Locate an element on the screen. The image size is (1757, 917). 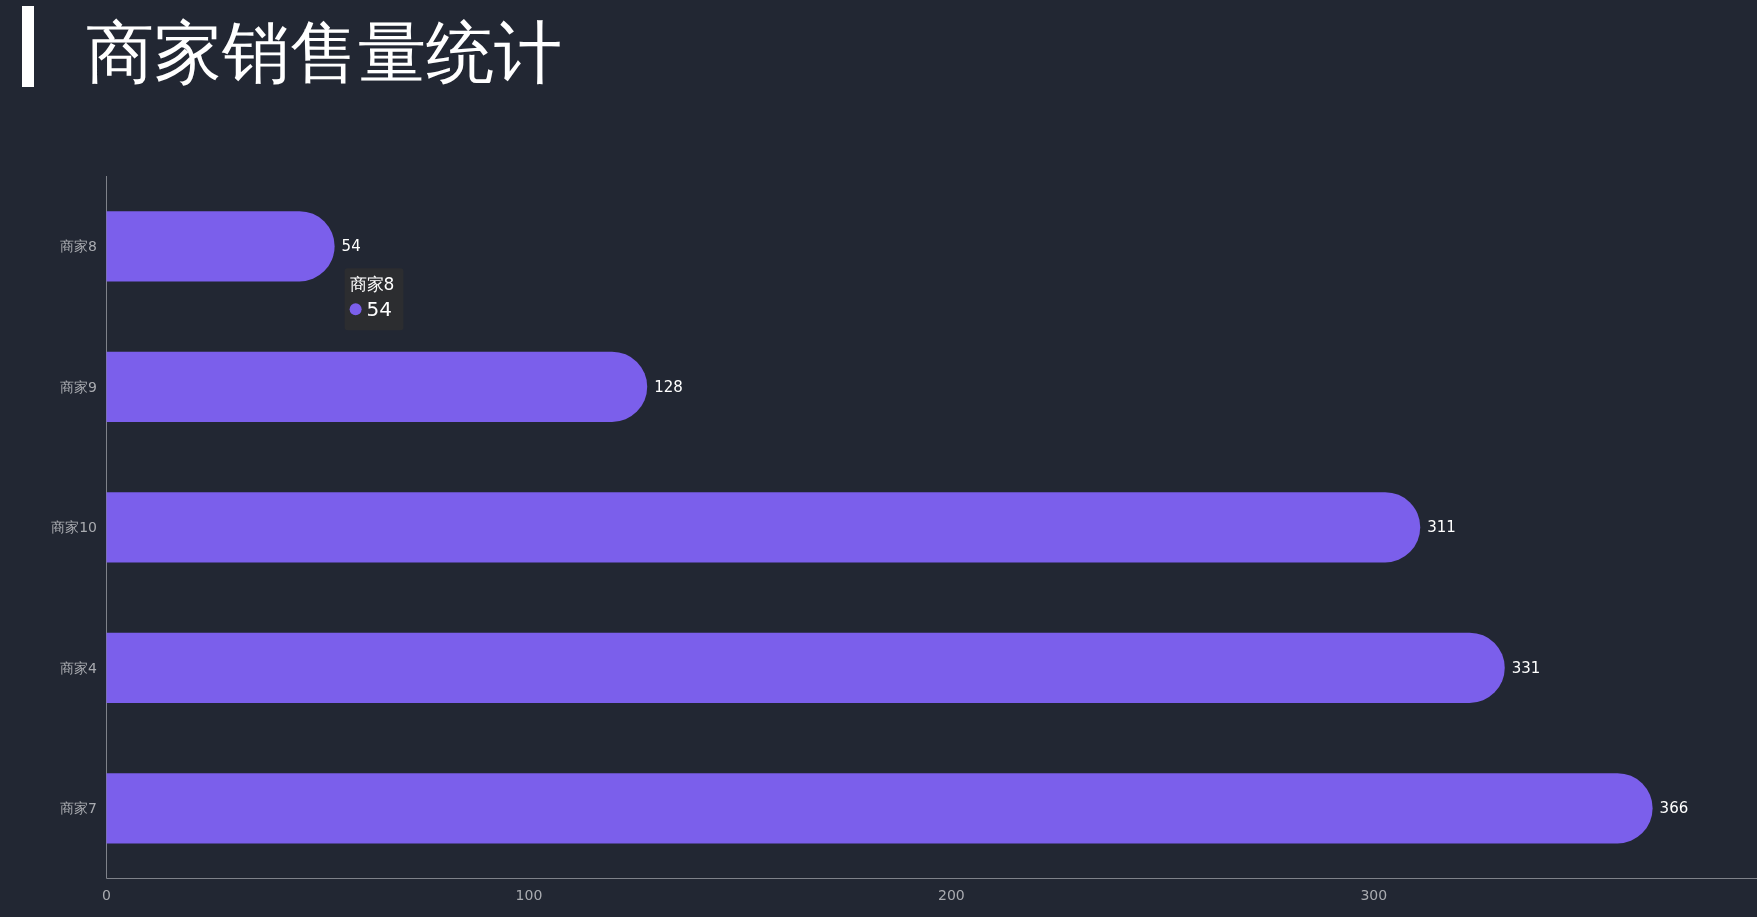
annotation: 54 is located at coordinates (379, 309).